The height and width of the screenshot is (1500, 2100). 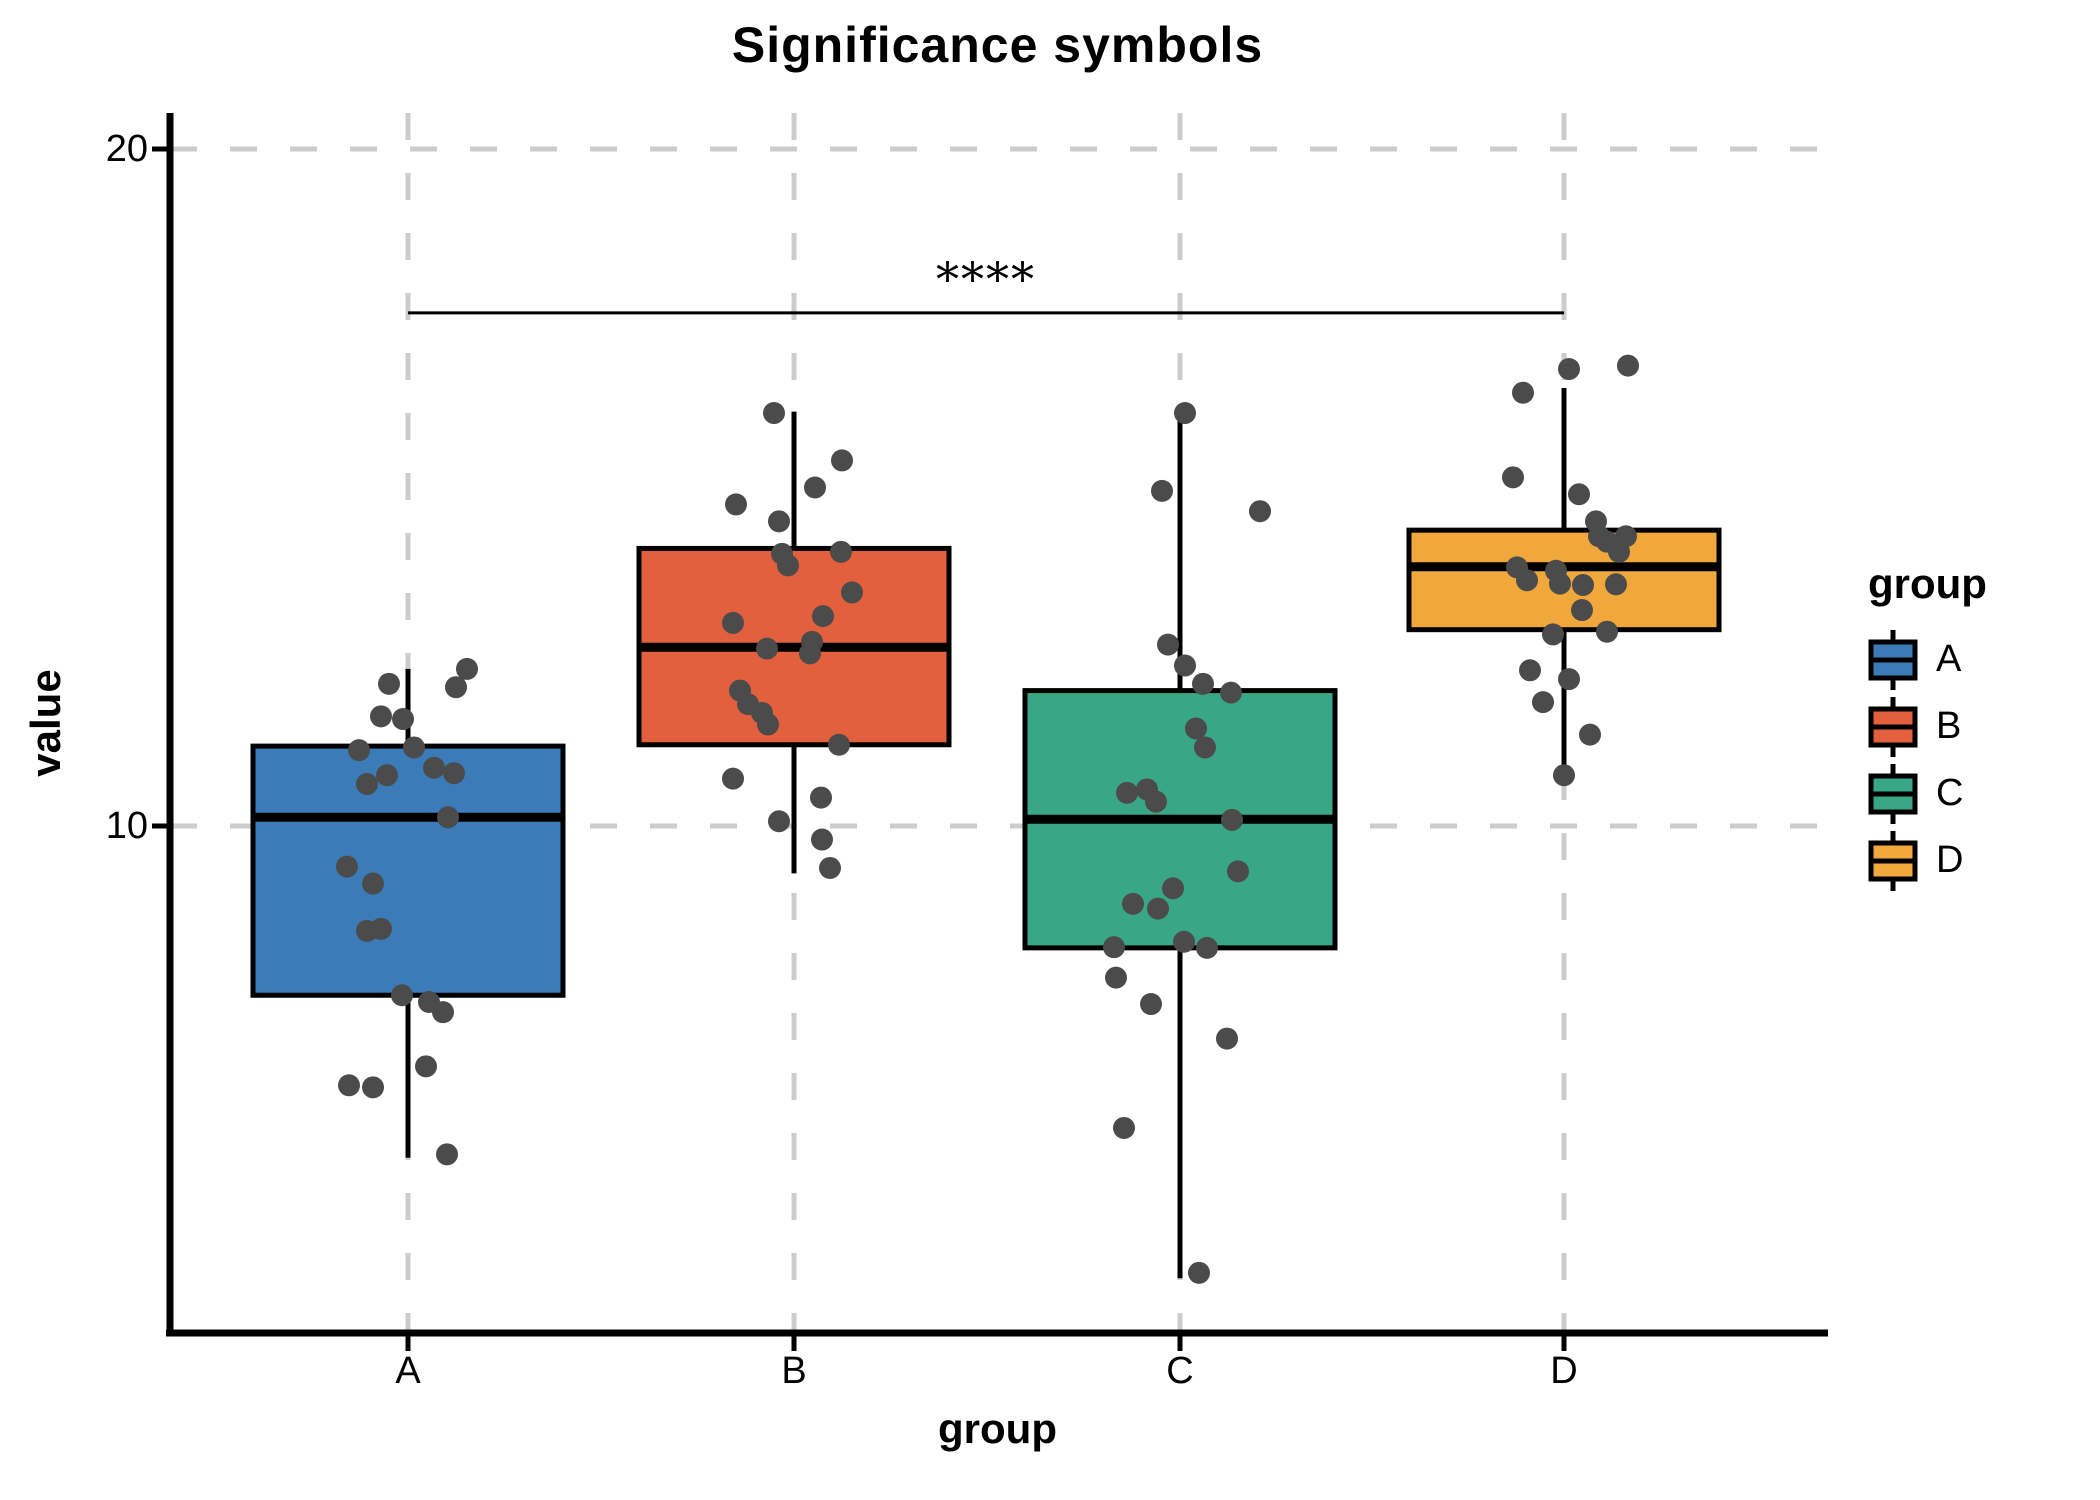 I want to click on x-tick-label-D: D, so click(x=1564, y=1371).